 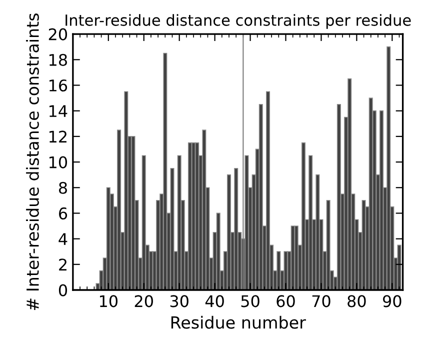 I want to click on x-tick-label: 80, so click(x=357, y=301).